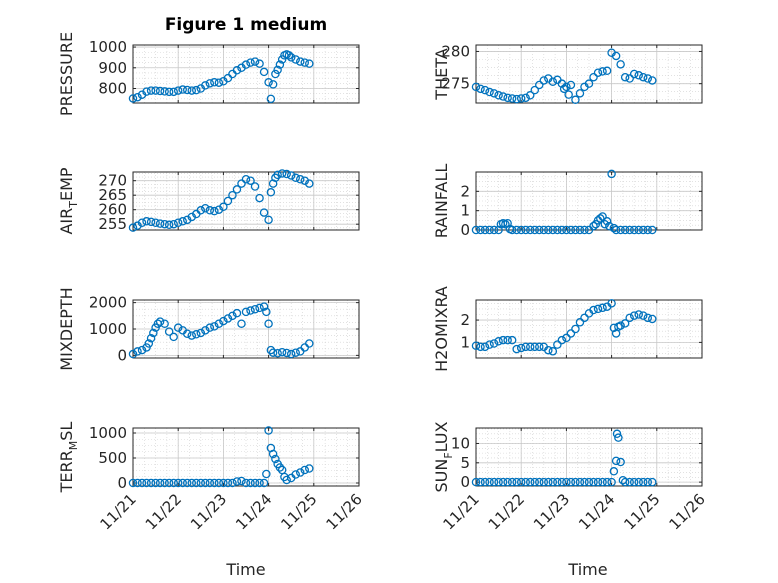 This screenshot has height=583, width=778. What do you see at coordinates (455, 51) in the screenshot?
I see `y-tick-label: 280` at bounding box center [455, 51].